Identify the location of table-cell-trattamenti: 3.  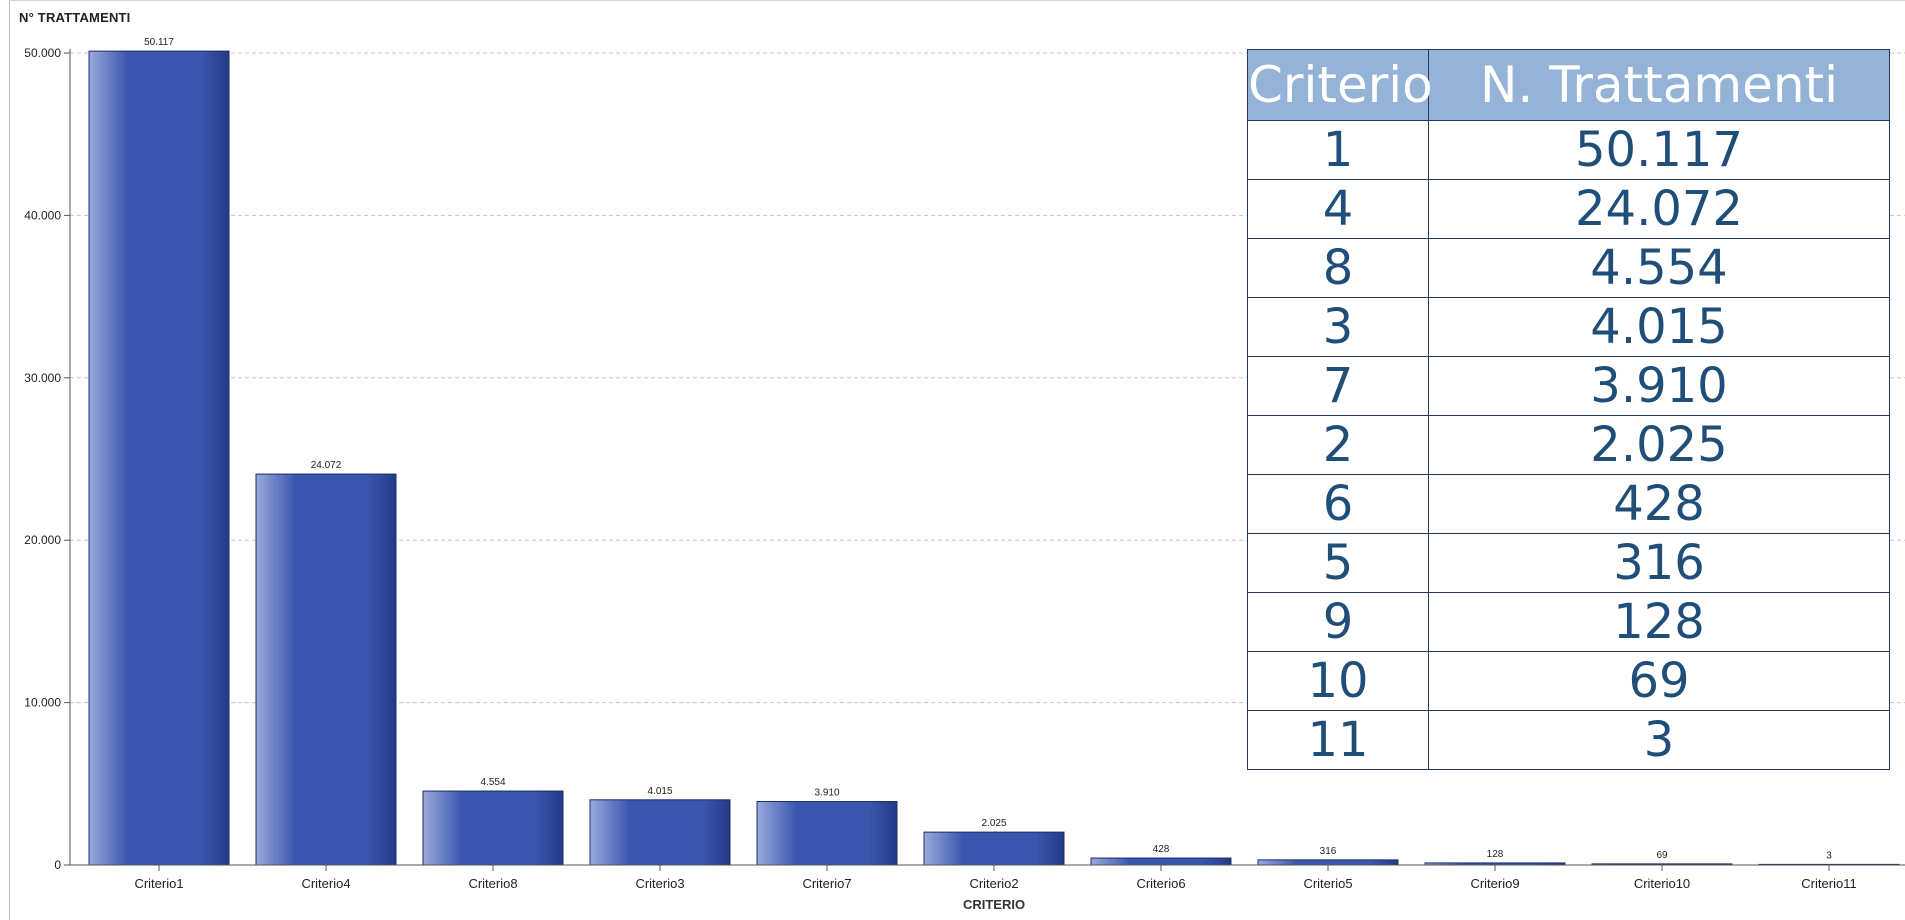
(1659, 740).